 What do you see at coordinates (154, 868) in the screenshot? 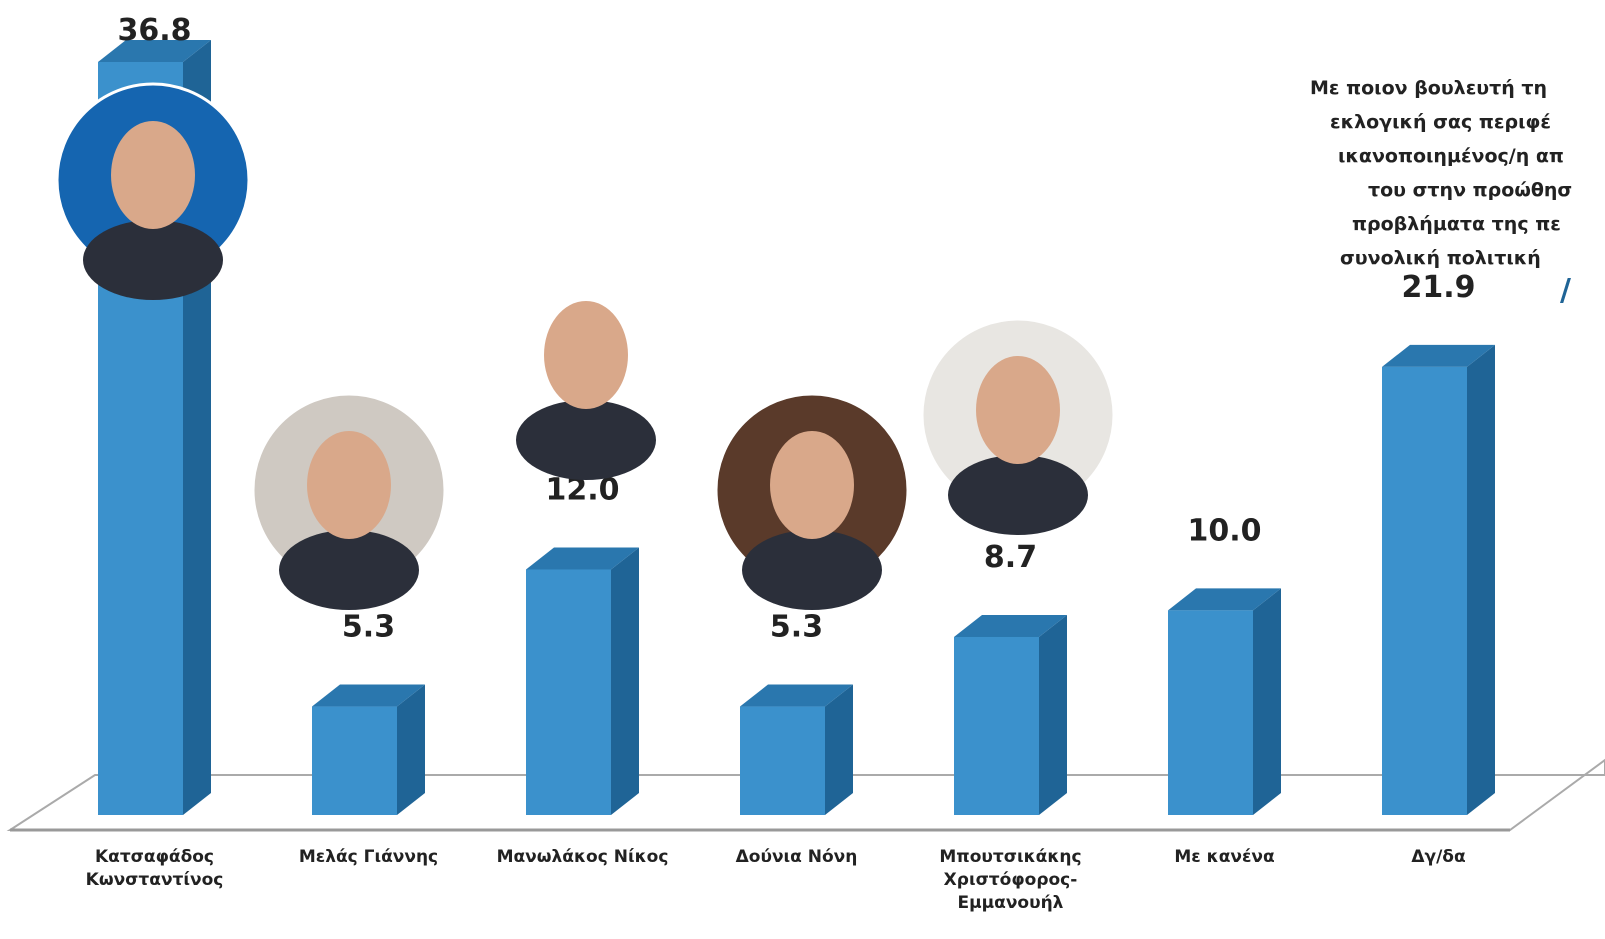
I see `x-tick-label: Κατσαφάδος Κωνσταντίνος` at bounding box center [154, 868].